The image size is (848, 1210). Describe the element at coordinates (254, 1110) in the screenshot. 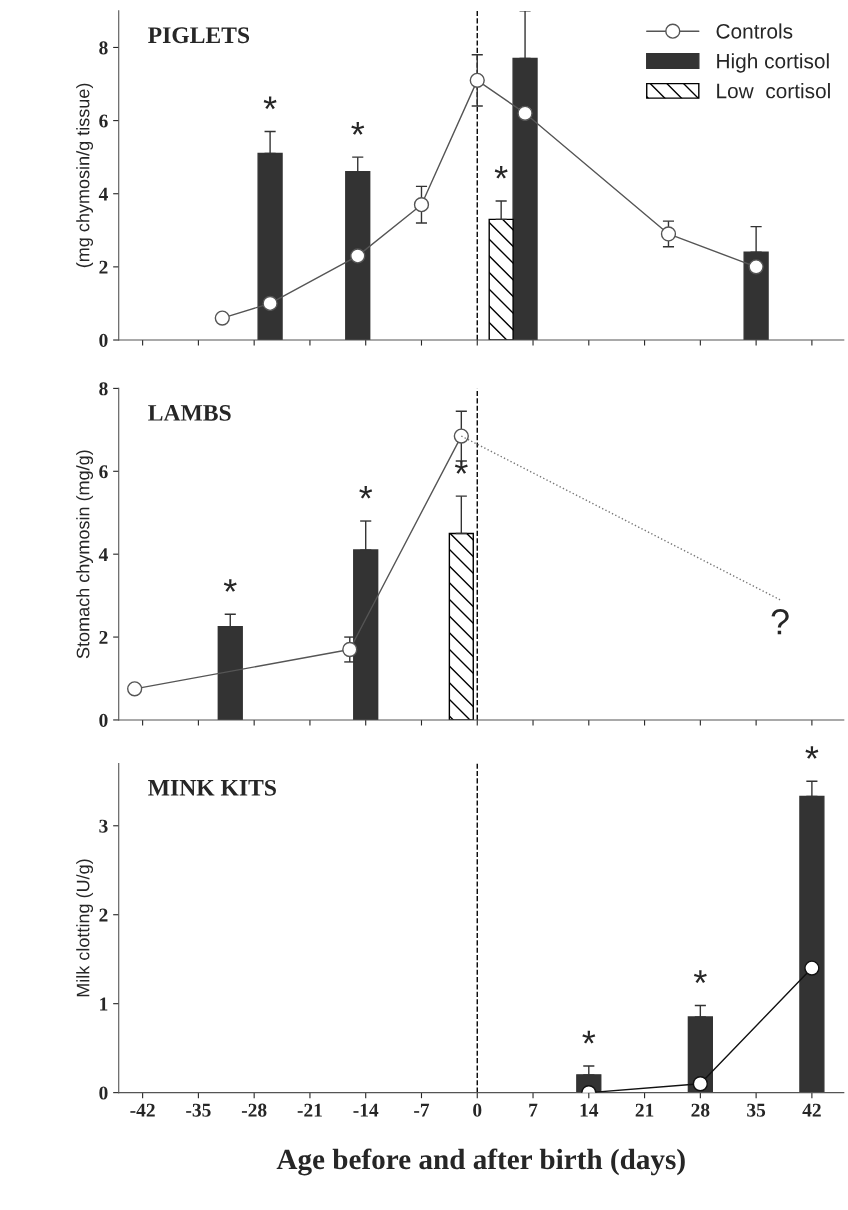

I see `x-tick-label: -28` at that location.